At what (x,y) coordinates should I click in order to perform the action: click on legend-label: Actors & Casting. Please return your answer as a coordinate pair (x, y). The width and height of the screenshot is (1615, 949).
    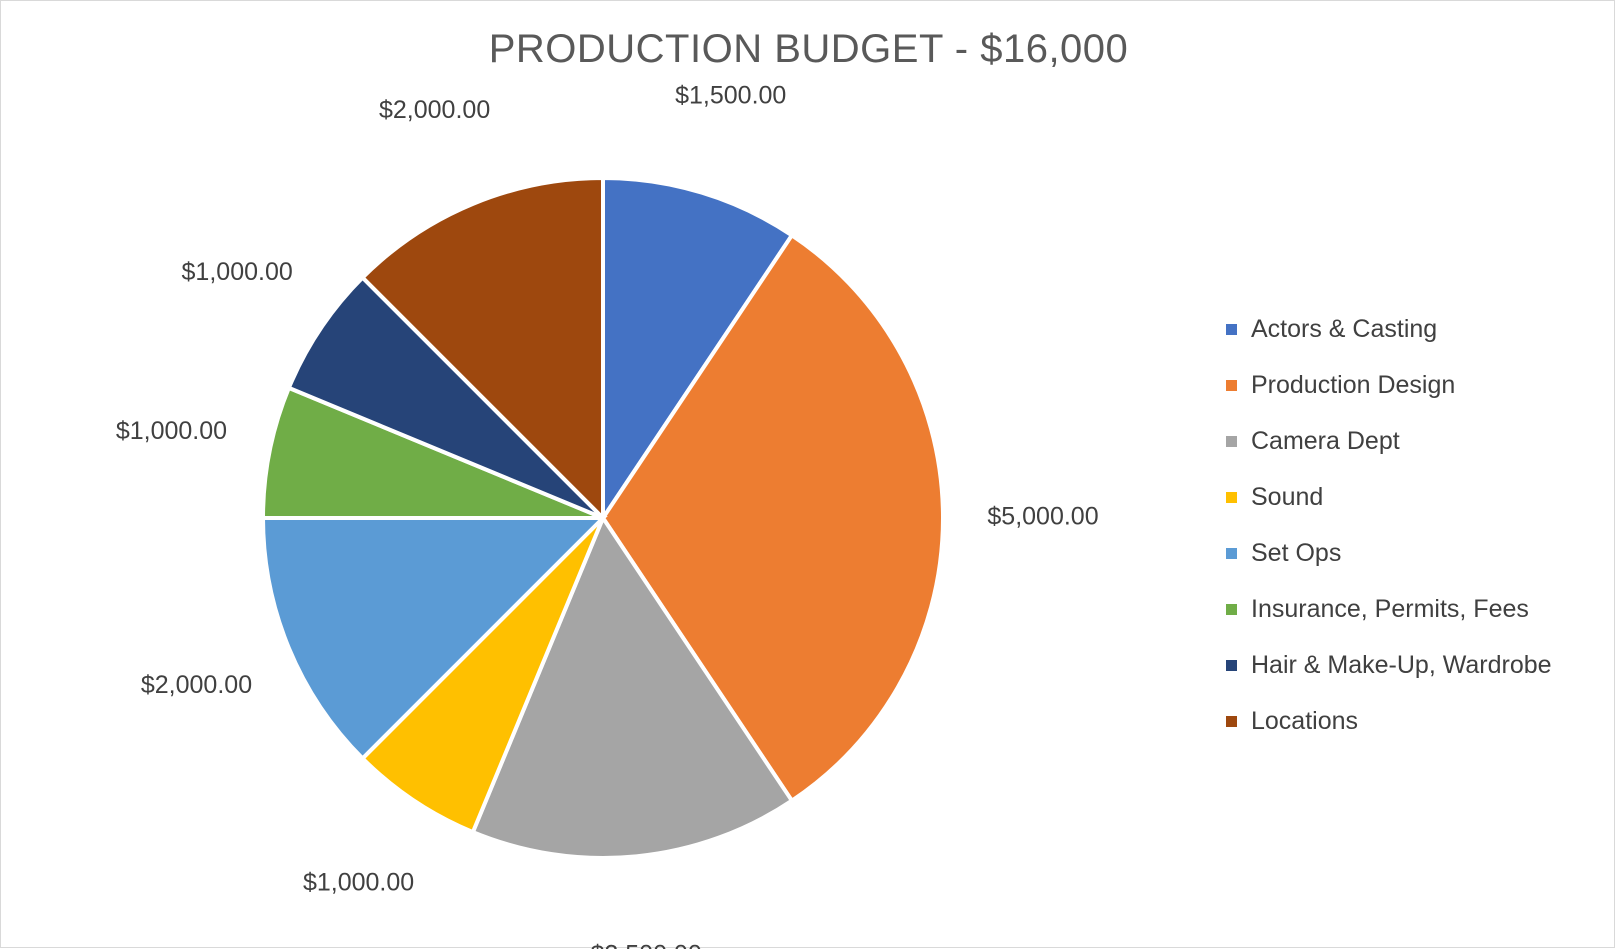
    Looking at the image, I should click on (1344, 328).